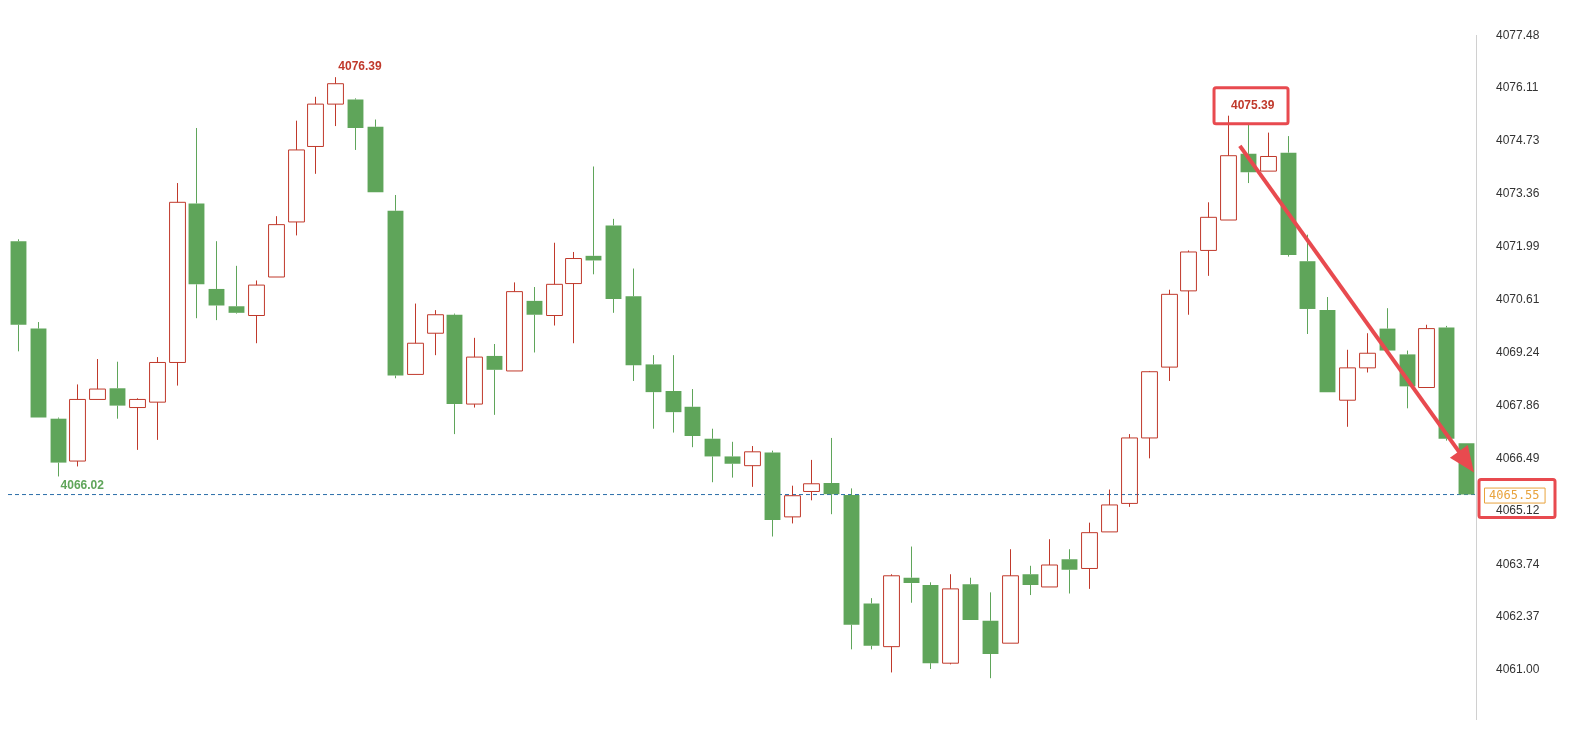 The width and height of the screenshot is (1581, 755). Describe the element at coordinates (1518, 299) in the screenshot. I see `y-tick-label: 4070.61` at that location.